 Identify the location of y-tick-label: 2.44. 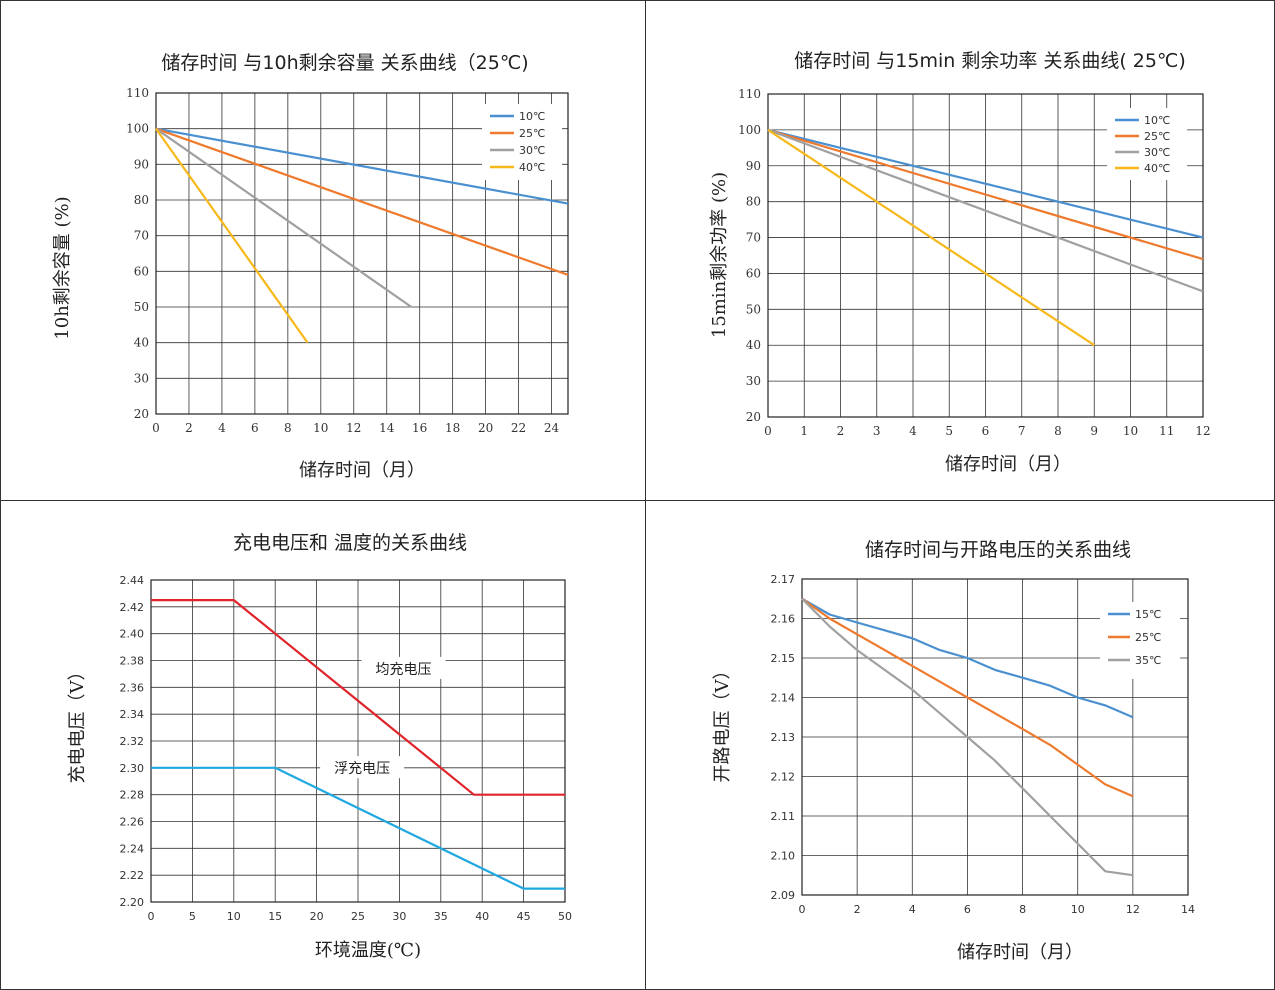
(132, 580).